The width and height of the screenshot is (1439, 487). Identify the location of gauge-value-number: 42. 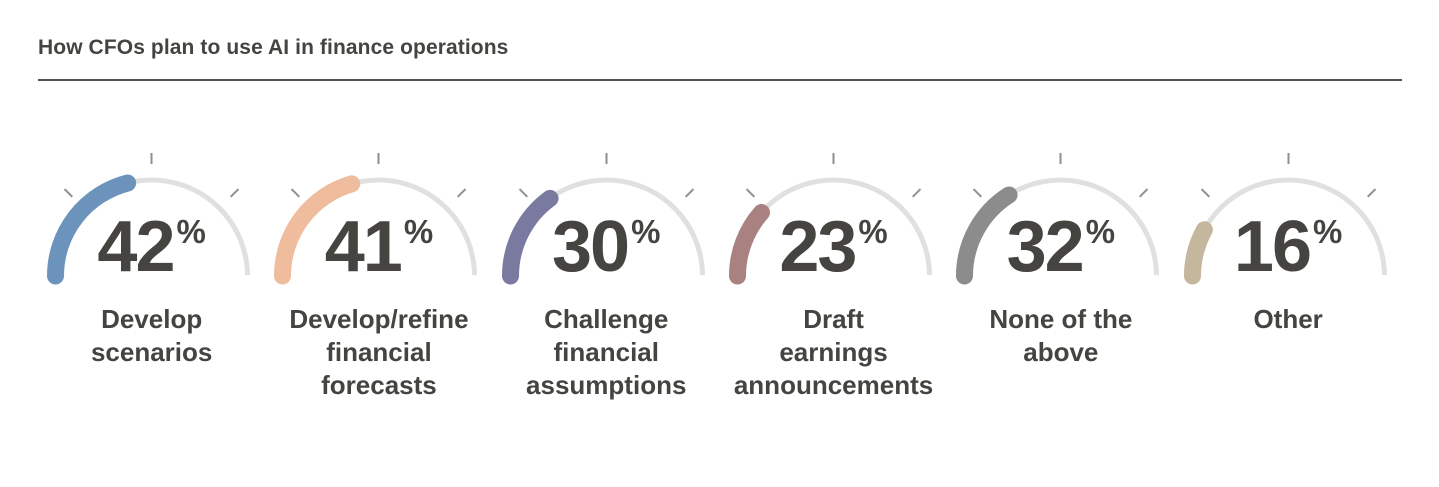
(136, 247).